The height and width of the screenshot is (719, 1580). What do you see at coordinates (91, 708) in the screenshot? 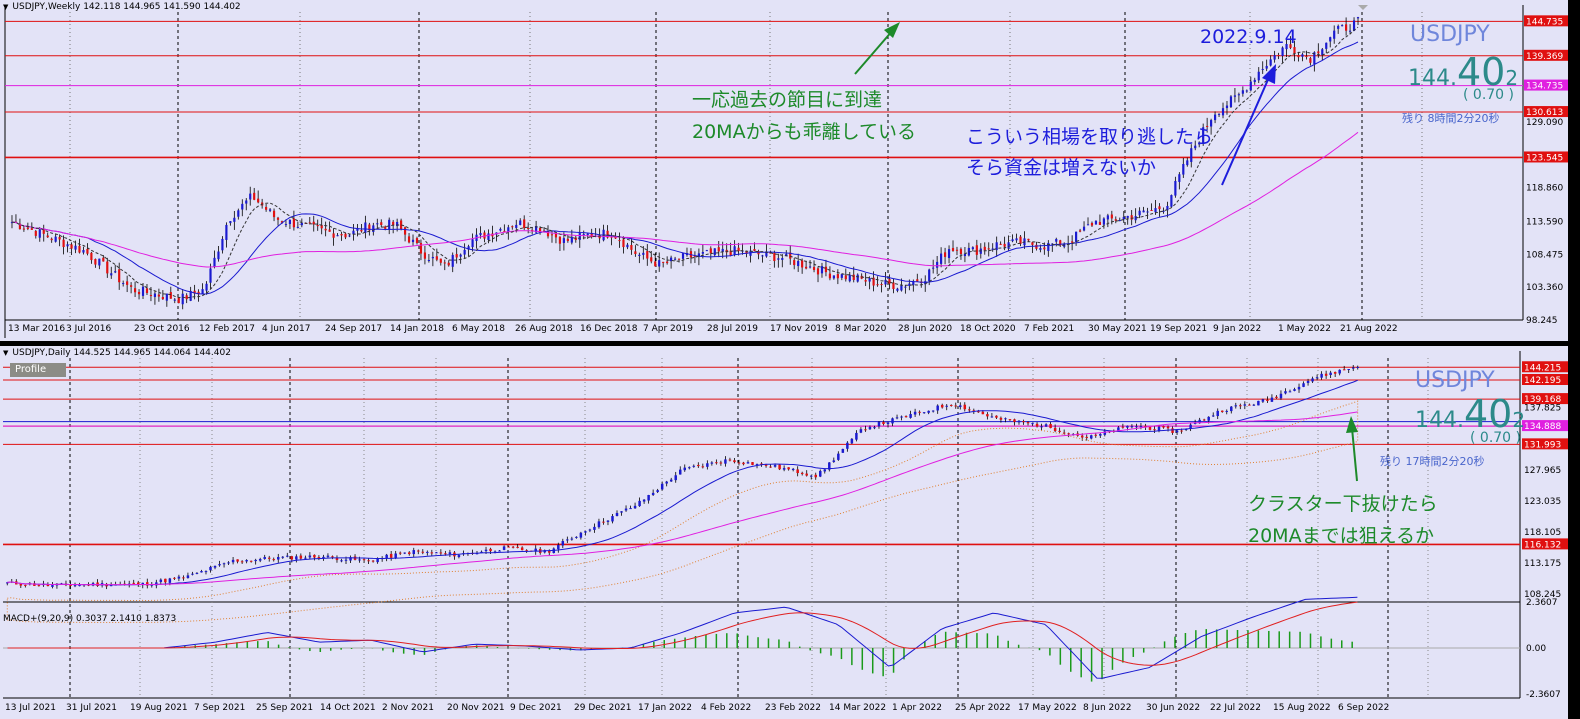
I see `x-axis-label: 31 Jul 2021` at bounding box center [91, 708].